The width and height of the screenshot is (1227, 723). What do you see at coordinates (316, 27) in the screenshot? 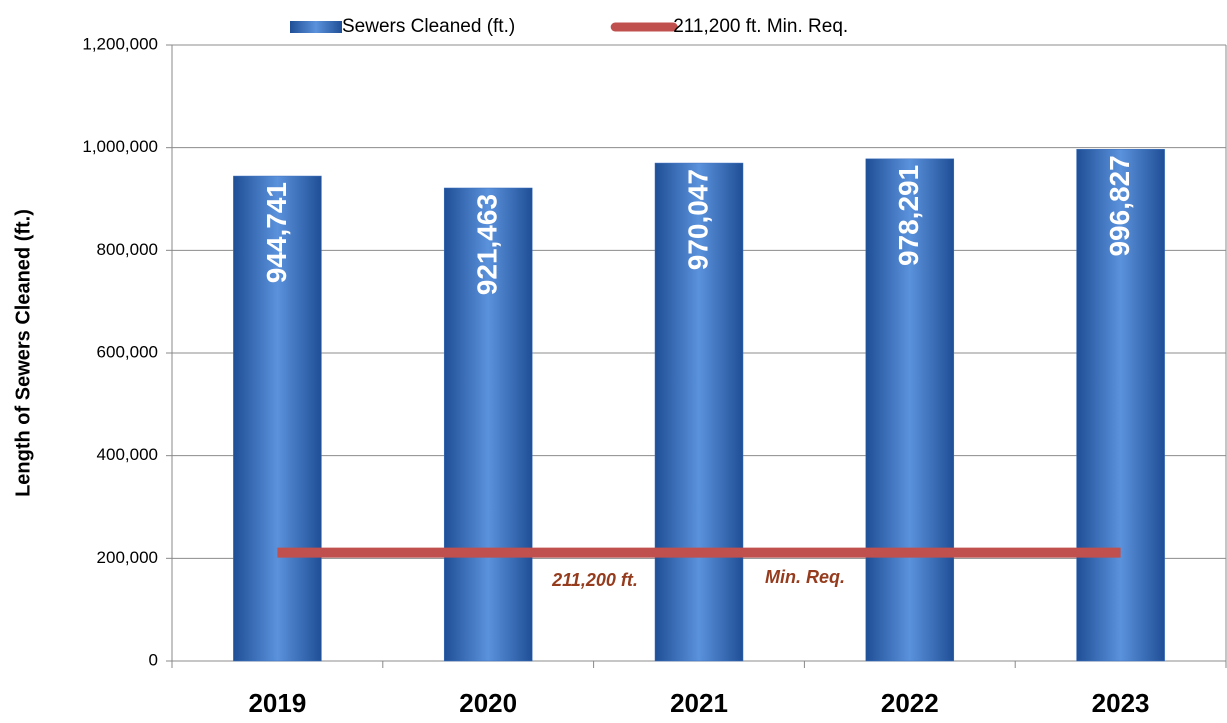
I see `legend-swatch` at bounding box center [316, 27].